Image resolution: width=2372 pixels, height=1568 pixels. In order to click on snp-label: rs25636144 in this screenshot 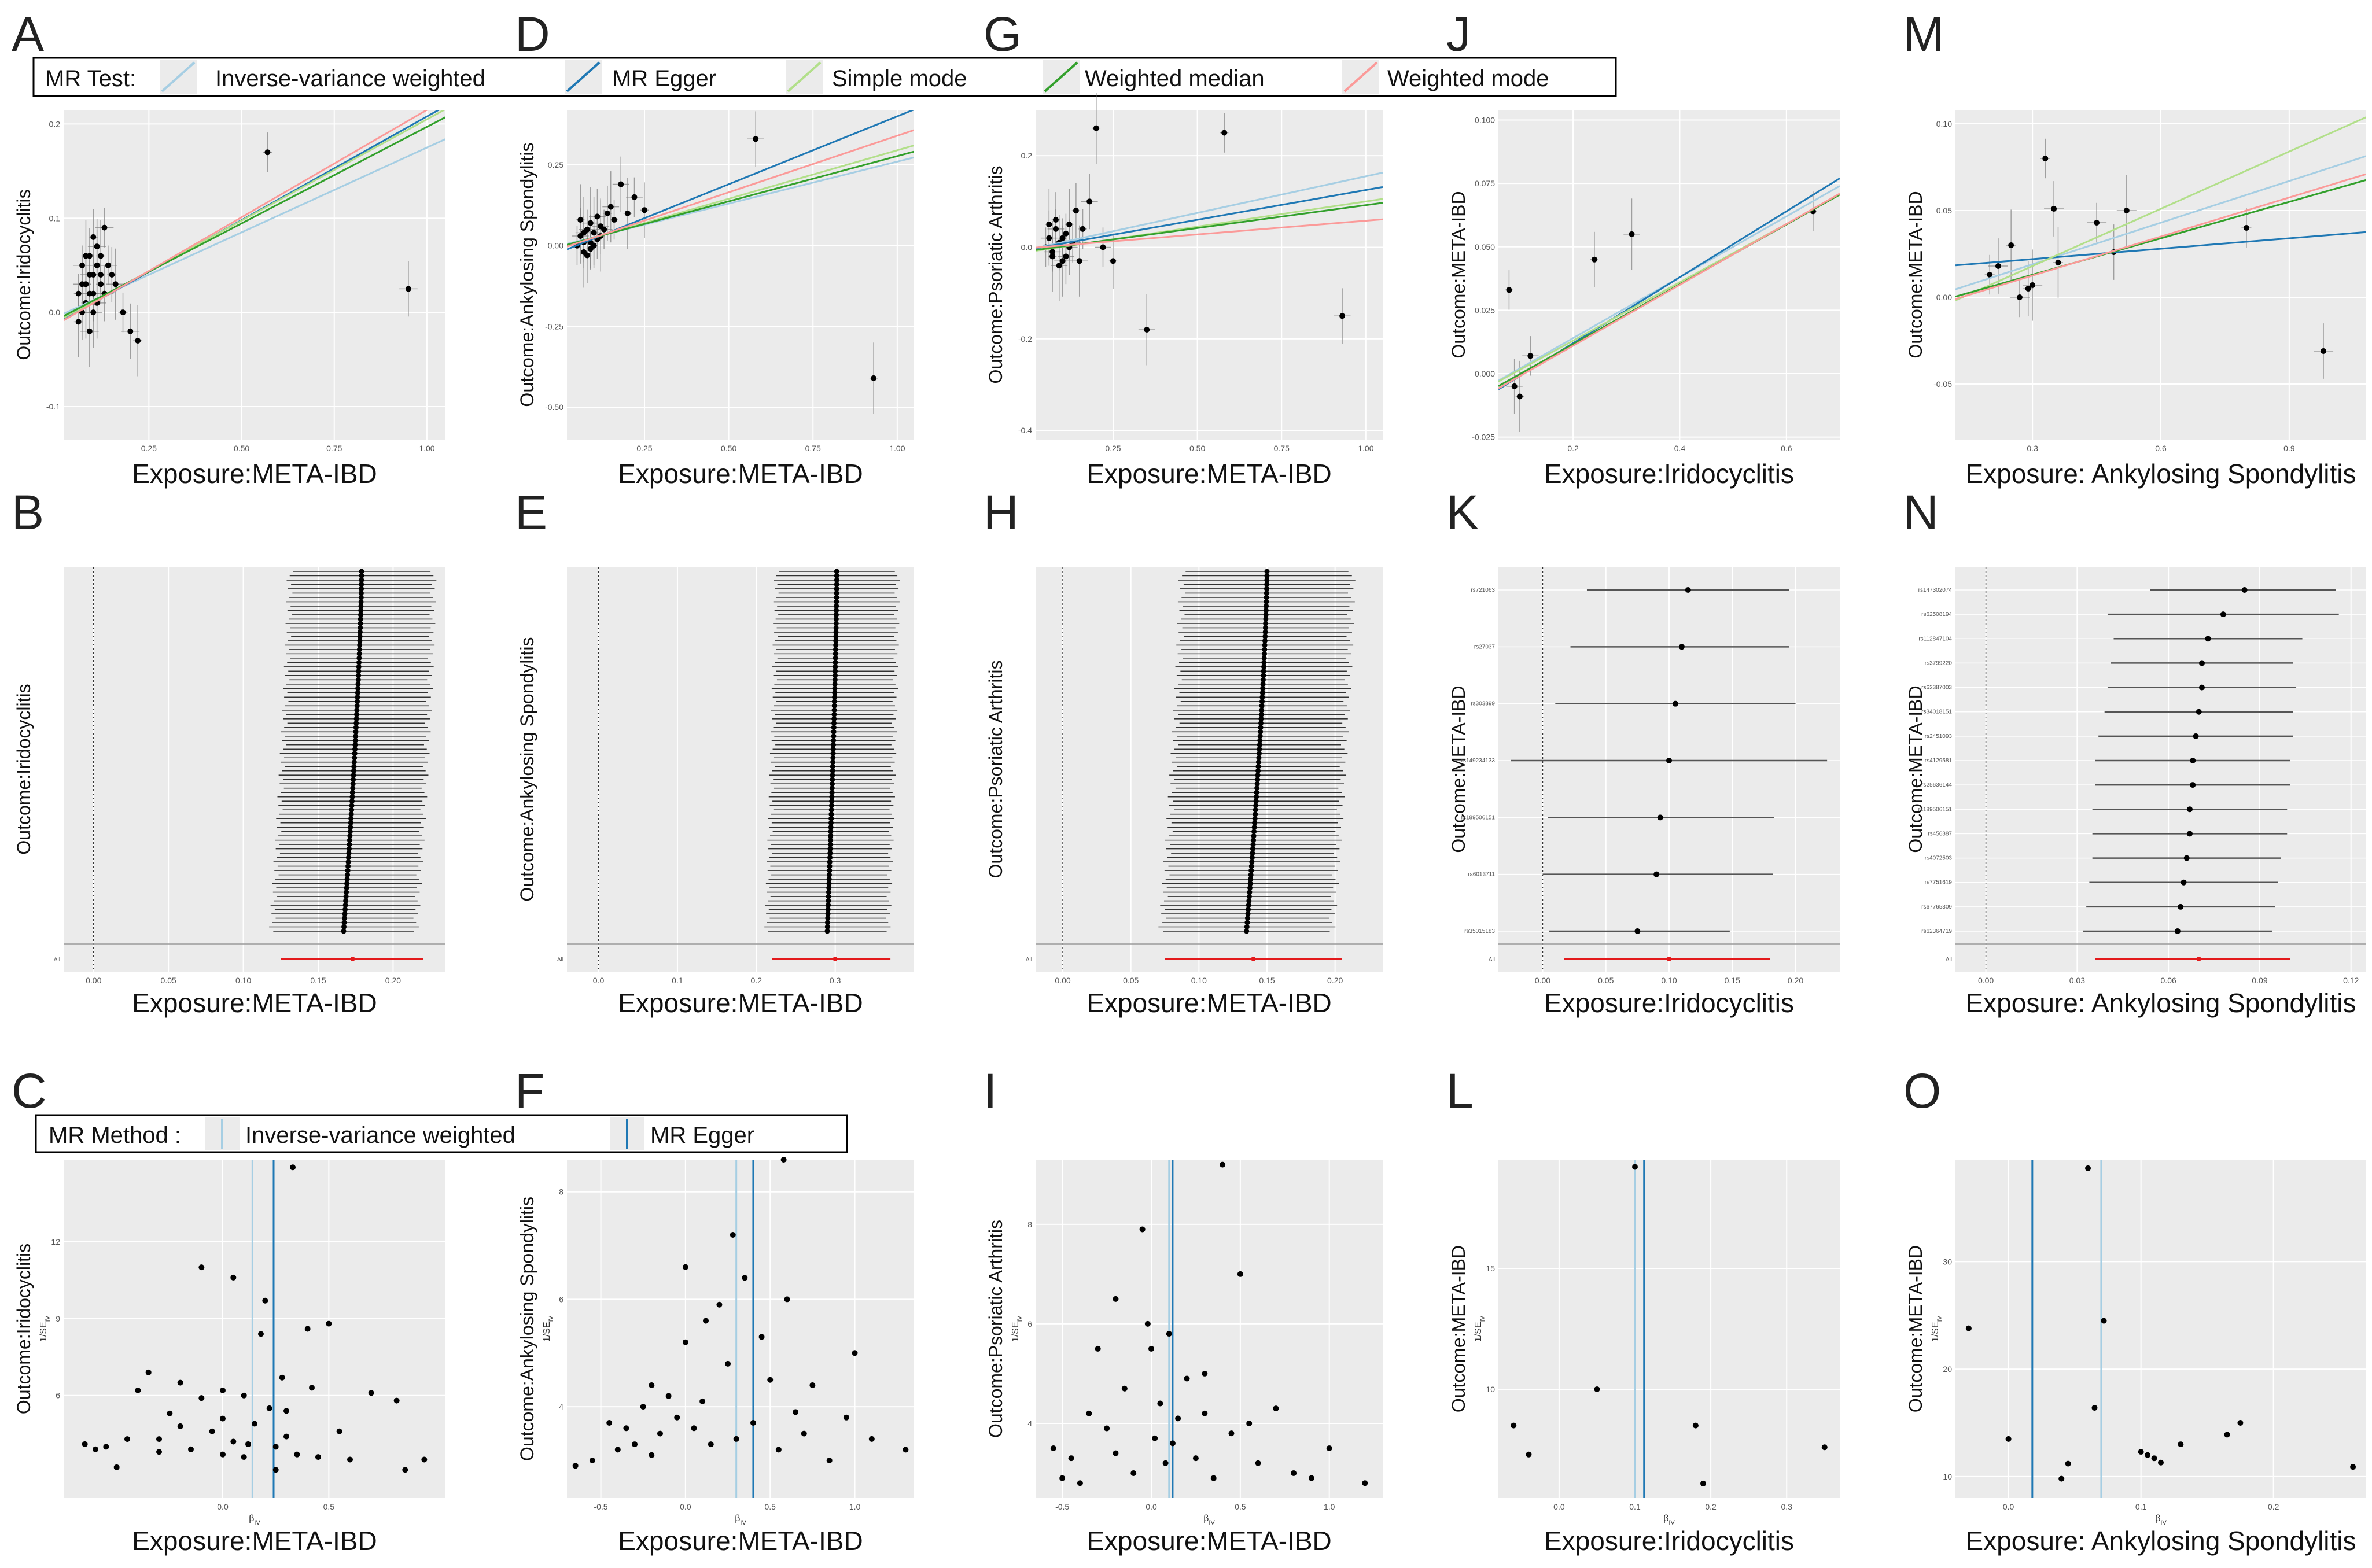, I will do `click(1936, 785)`.